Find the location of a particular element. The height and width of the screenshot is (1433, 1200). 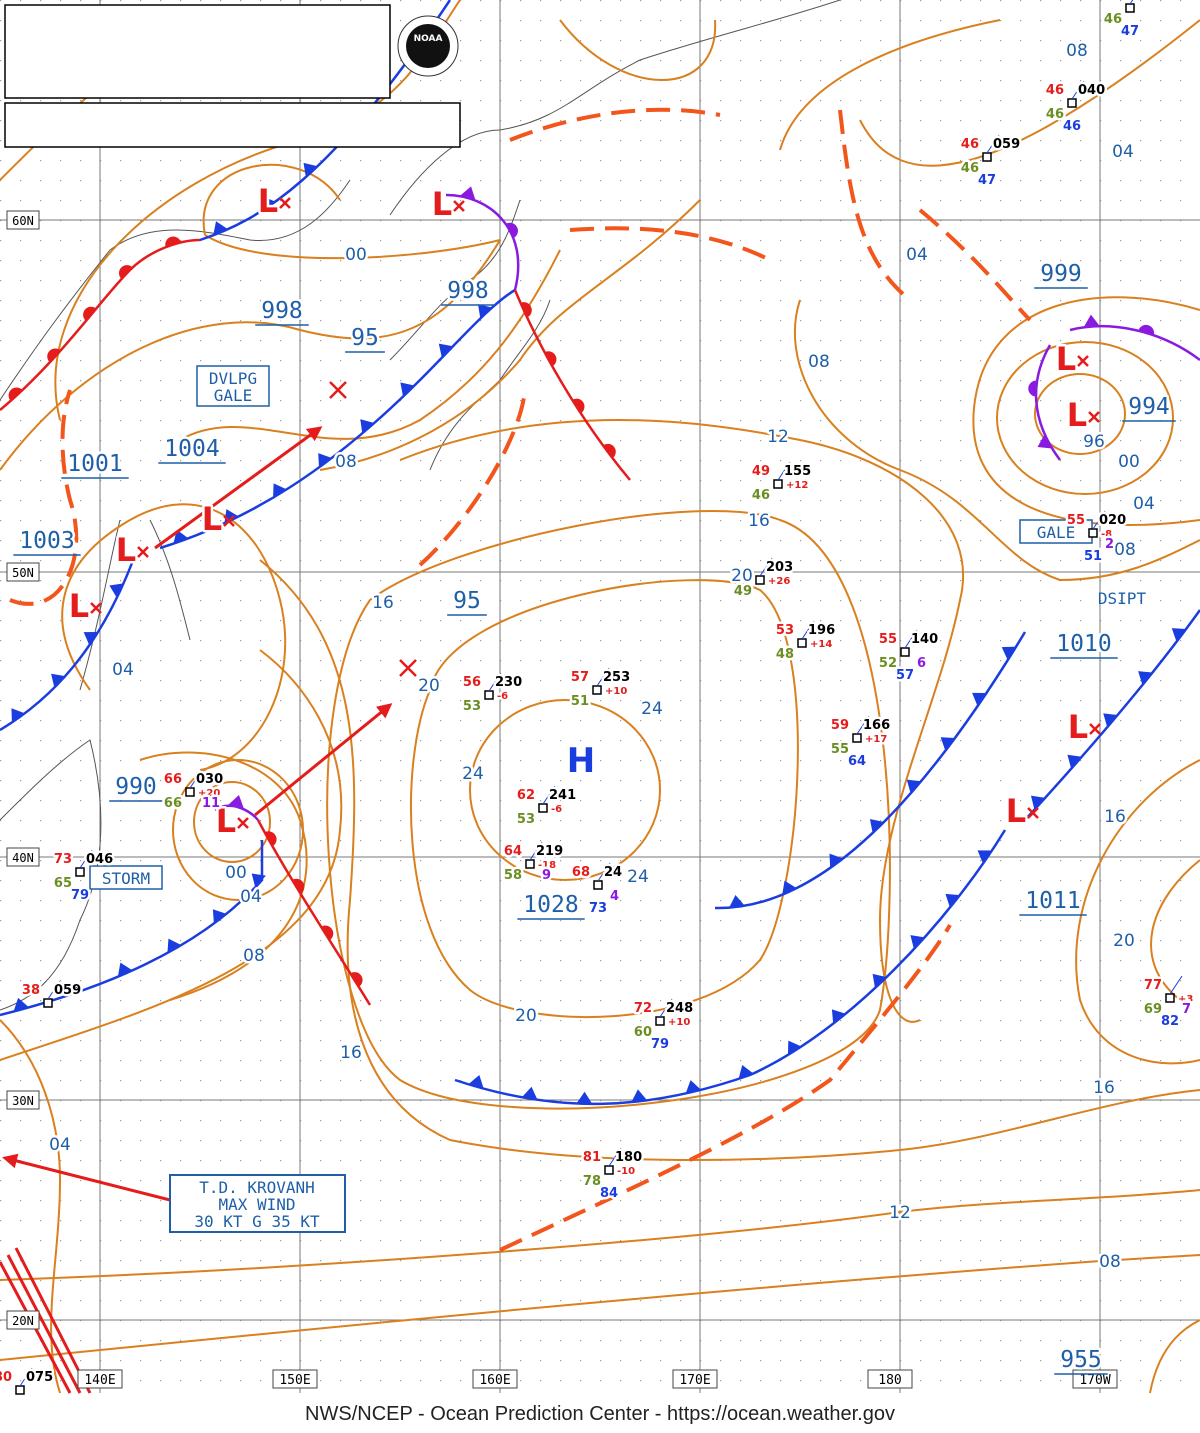

station-tendency: -6 is located at coordinates (502, 696).